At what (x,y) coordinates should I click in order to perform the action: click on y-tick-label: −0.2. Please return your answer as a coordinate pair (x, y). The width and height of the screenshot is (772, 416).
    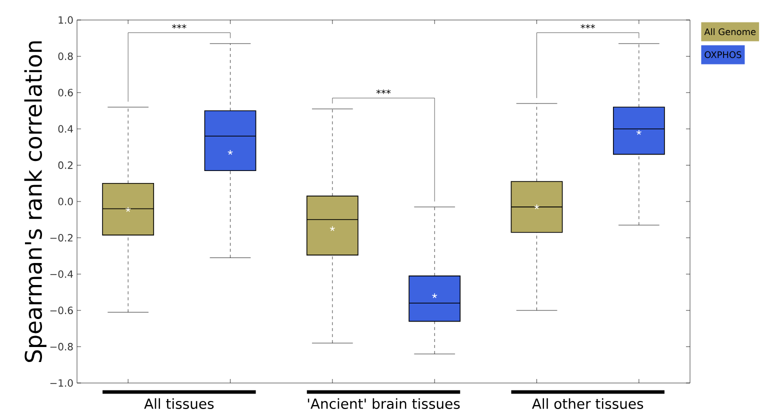
    Looking at the image, I should click on (61, 238).